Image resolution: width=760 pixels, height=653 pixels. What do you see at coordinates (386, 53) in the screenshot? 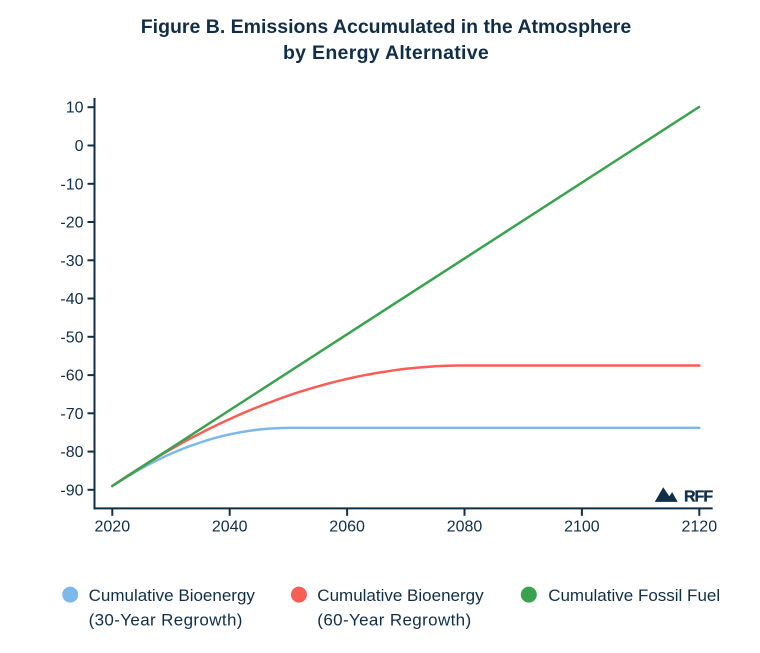
I see `svg-text: by Energy Alternative` at bounding box center [386, 53].